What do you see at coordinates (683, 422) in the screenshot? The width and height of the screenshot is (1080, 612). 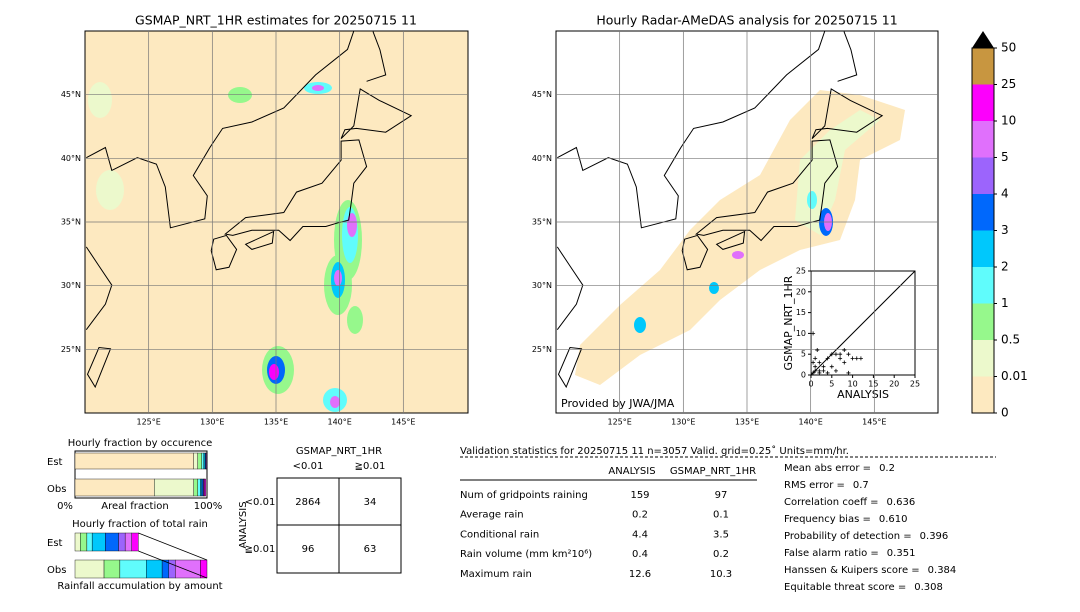 I see `lon-label: 130°E` at bounding box center [683, 422].